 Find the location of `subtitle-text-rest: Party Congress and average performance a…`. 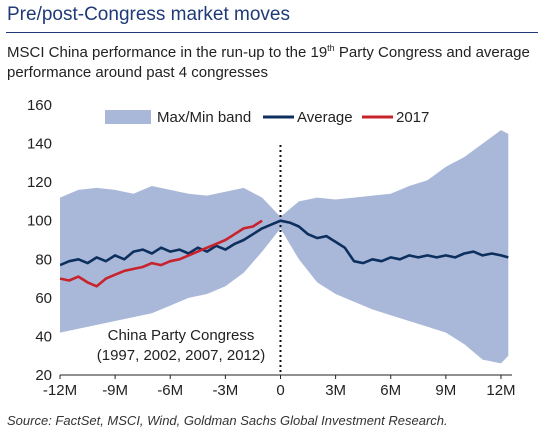

subtitle-text-rest: Party Congress and average performance a… is located at coordinates (268, 62).